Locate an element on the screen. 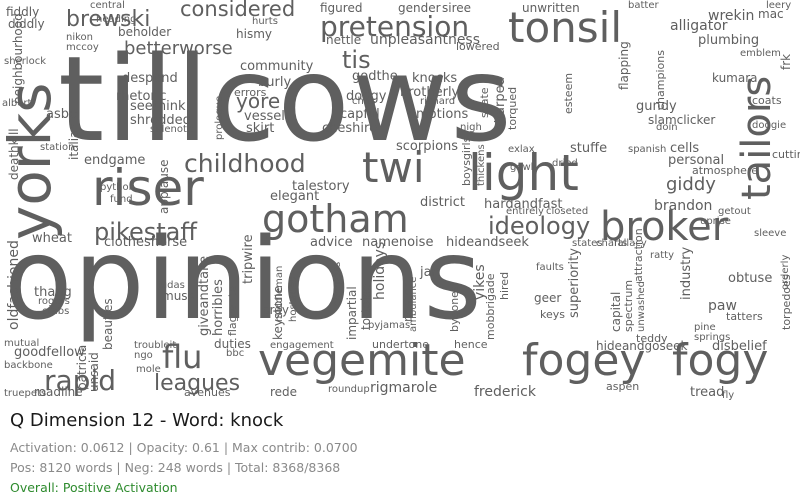 The height and width of the screenshot is (500, 800). cloud-word: hideandseek is located at coordinates (487, 242).